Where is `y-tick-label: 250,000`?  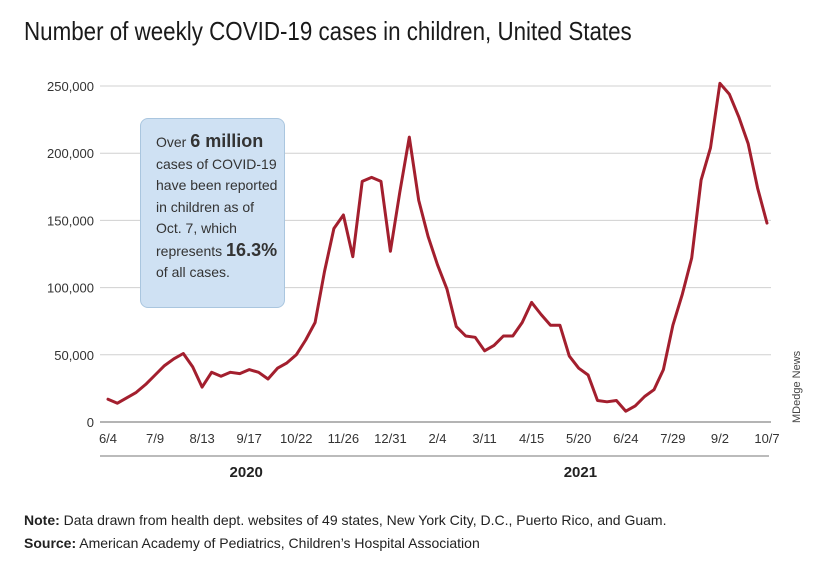 y-tick-label: 250,000 is located at coordinates (70, 86).